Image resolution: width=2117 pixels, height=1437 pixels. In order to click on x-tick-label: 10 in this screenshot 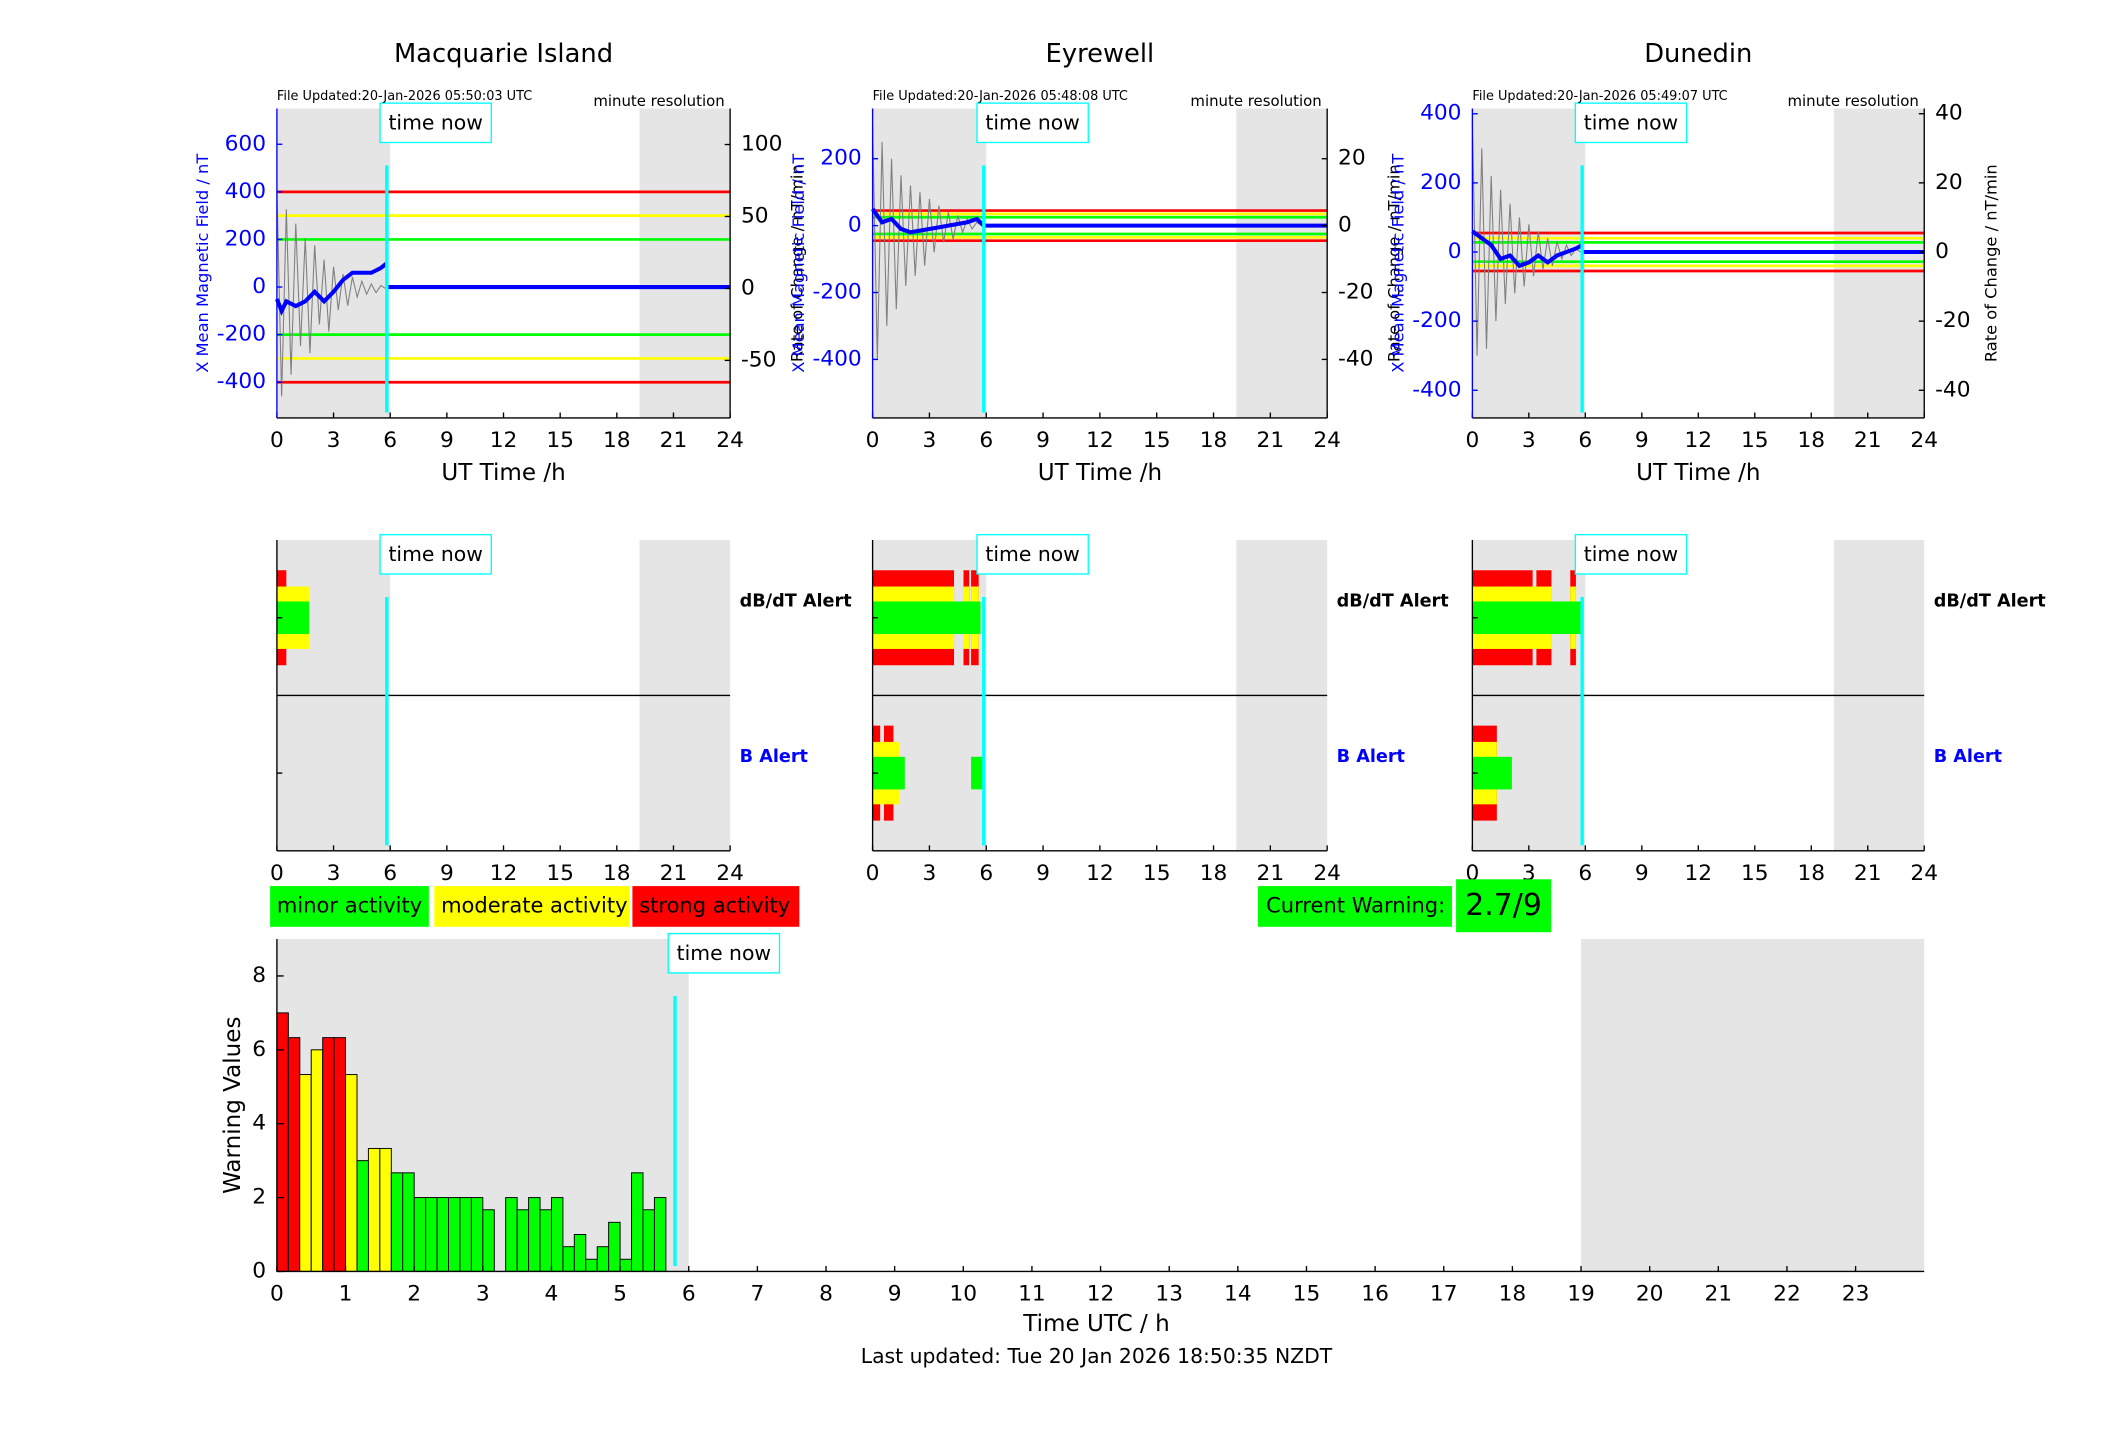, I will do `click(963, 1294)`.